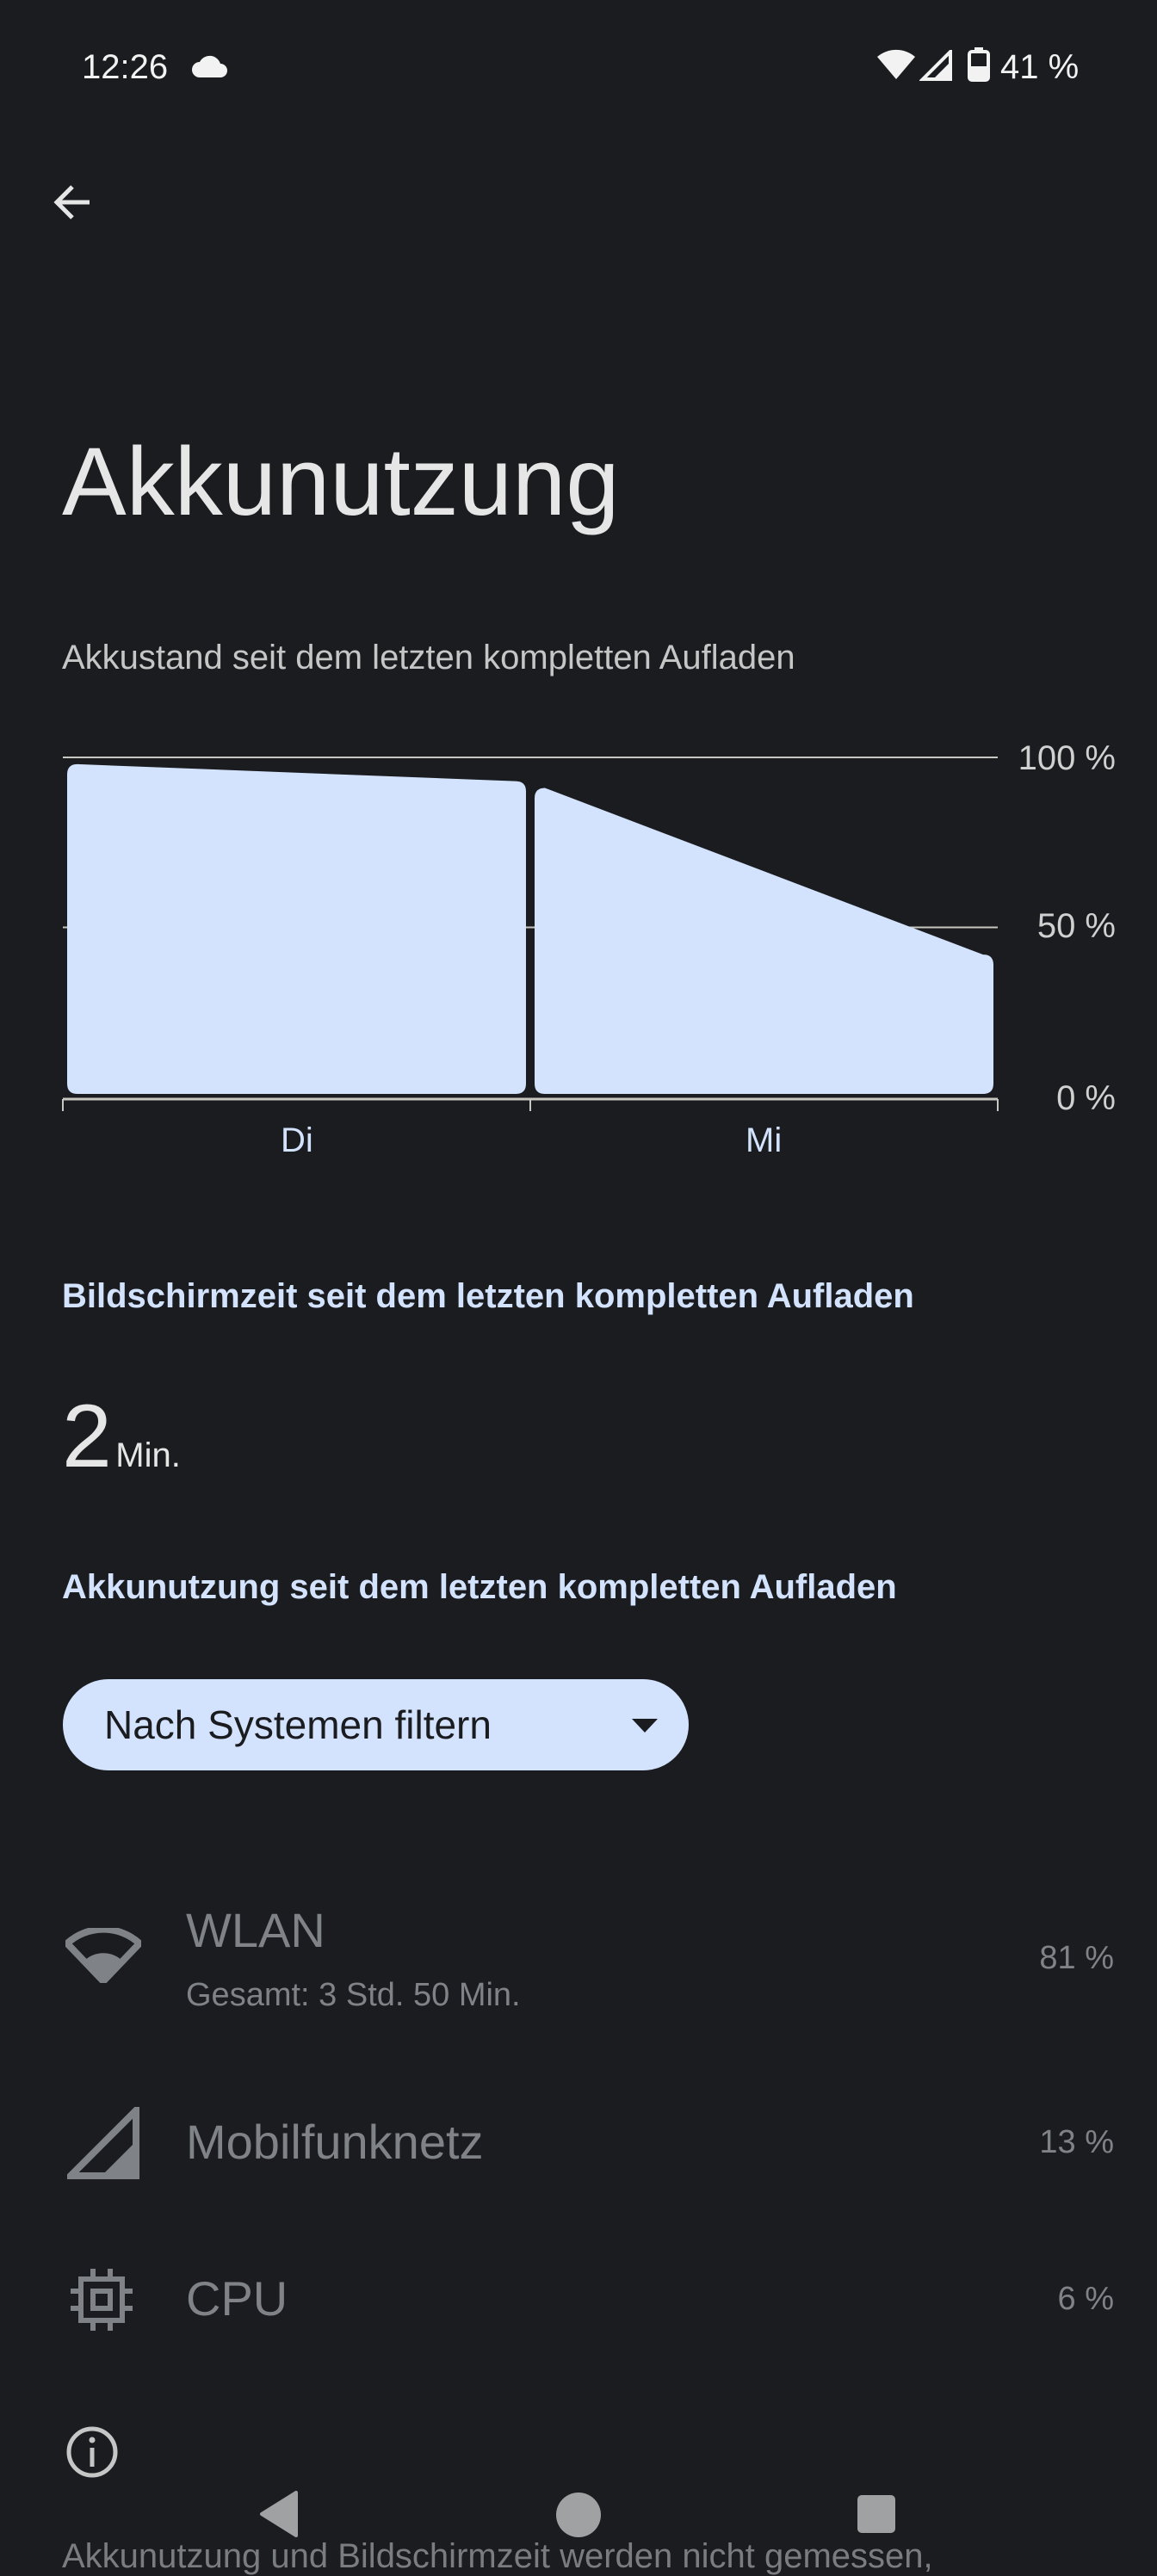 This screenshot has width=1157, height=2576. I want to click on y-tick-0: 0 %, so click(1086, 1098).